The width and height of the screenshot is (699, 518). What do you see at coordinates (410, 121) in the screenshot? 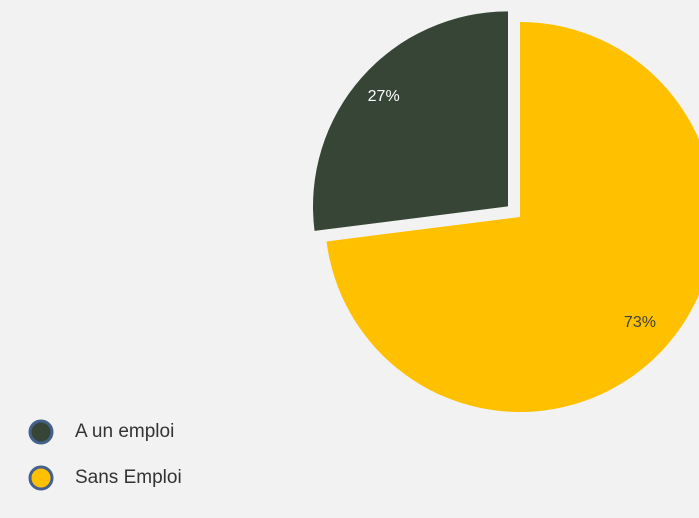
I see `pie-slice` at bounding box center [410, 121].